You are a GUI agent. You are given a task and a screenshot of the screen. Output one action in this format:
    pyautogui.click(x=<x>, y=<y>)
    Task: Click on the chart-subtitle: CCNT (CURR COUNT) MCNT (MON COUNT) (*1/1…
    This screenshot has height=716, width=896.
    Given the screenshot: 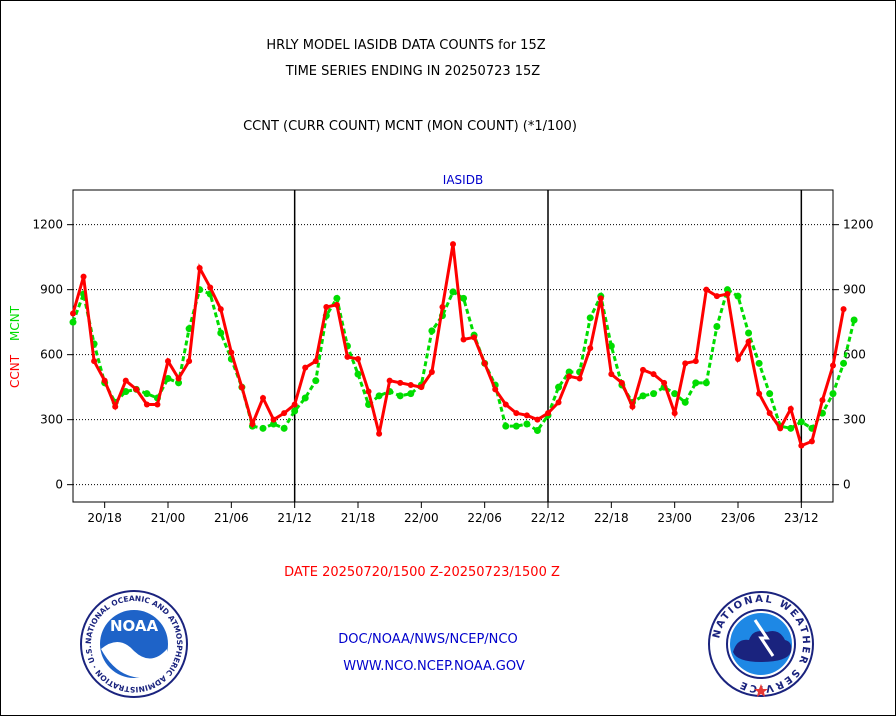 What is the action you would take?
    pyautogui.click(x=410, y=126)
    